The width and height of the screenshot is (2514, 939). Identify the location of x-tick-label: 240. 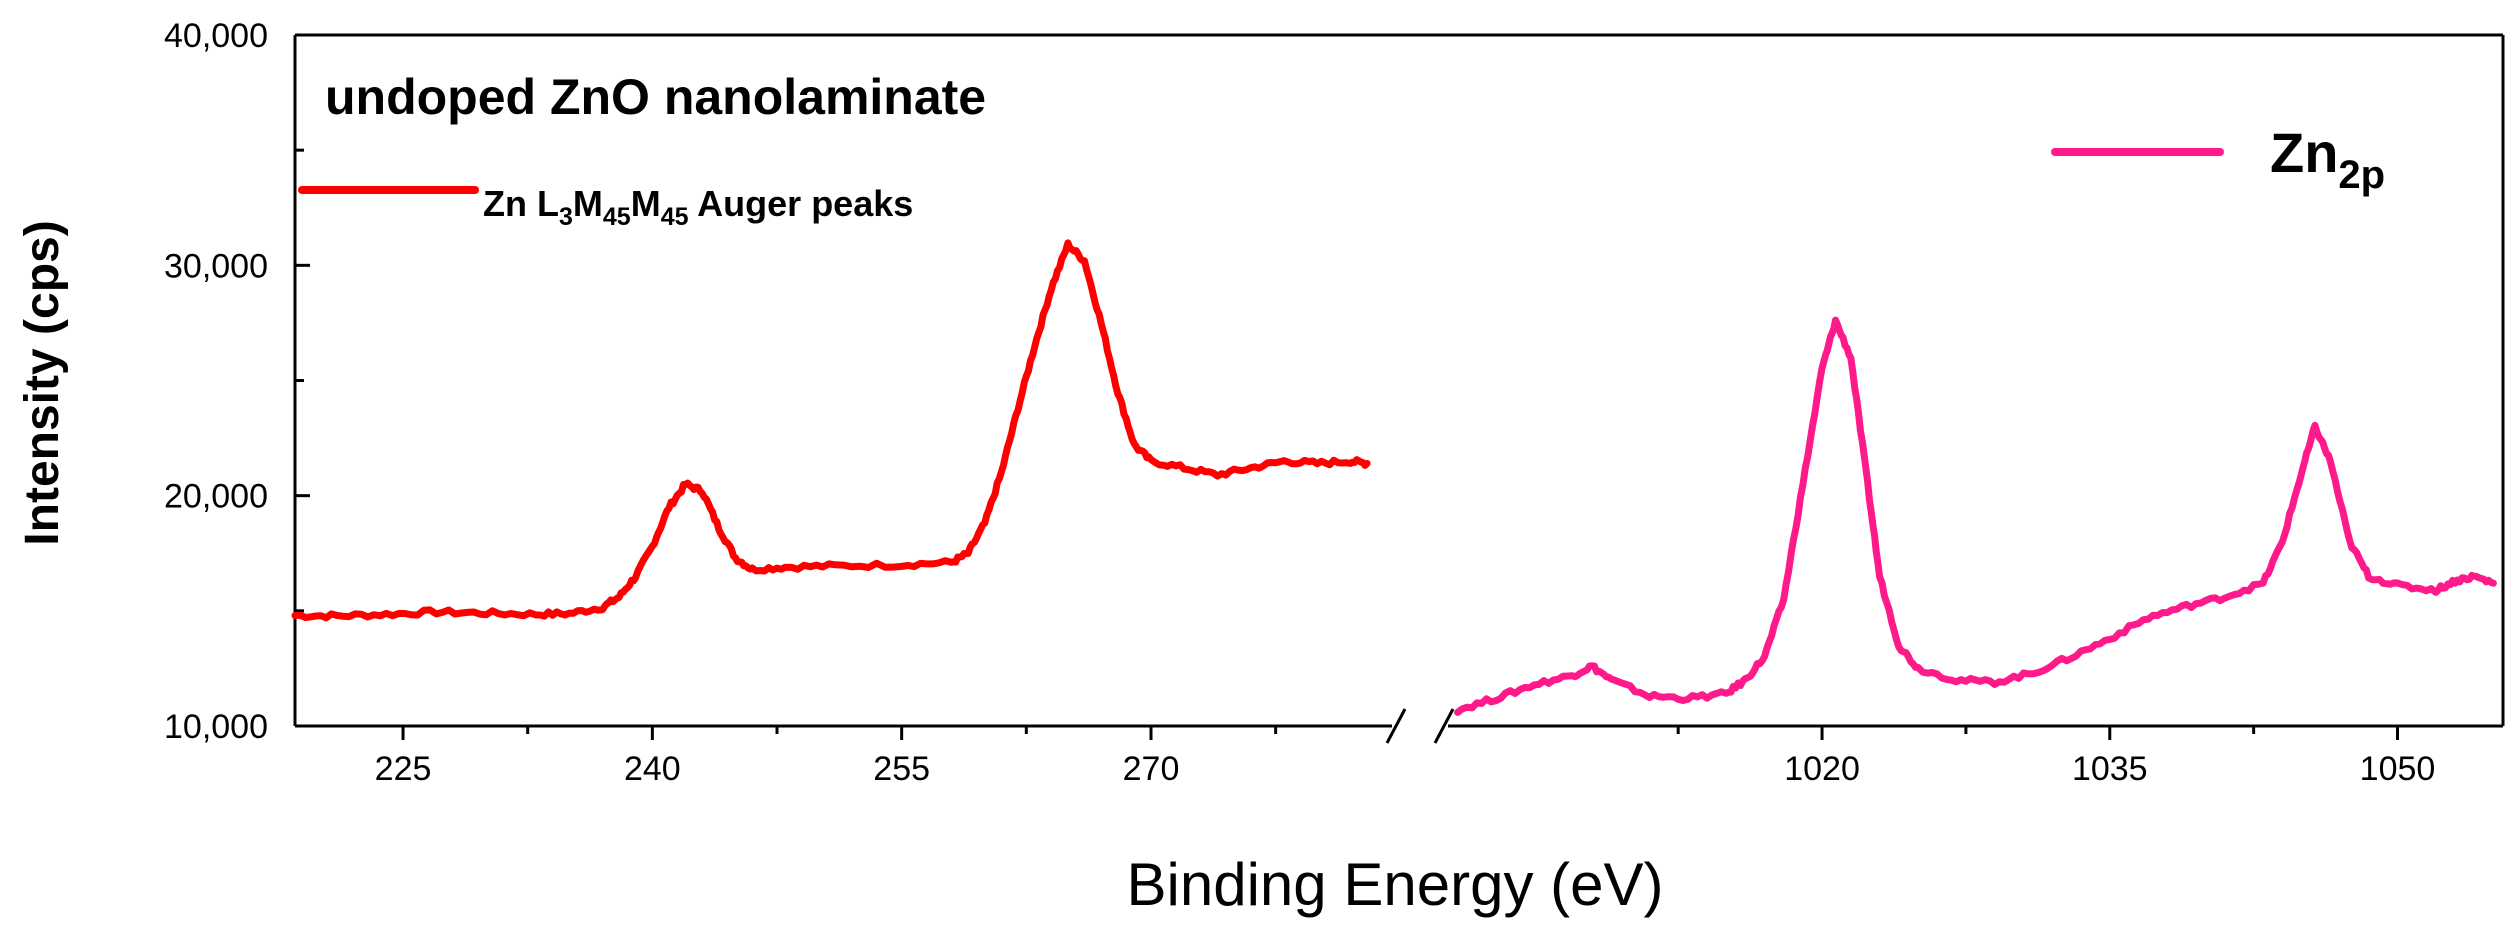
(652, 769).